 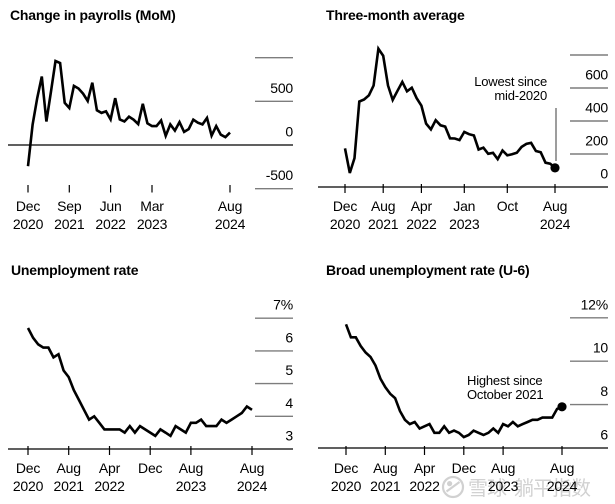 I want to click on payrolls-mom-series-line, so click(x=128, y=113).